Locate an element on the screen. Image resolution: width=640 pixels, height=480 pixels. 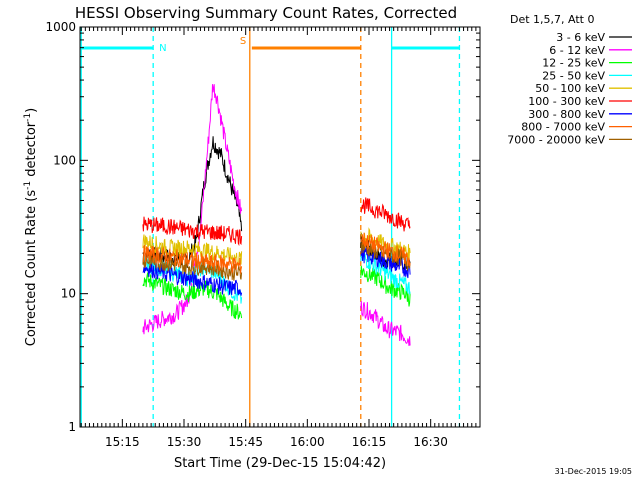
legend-item: 12 - 25 keV is located at coordinates (587, 63).